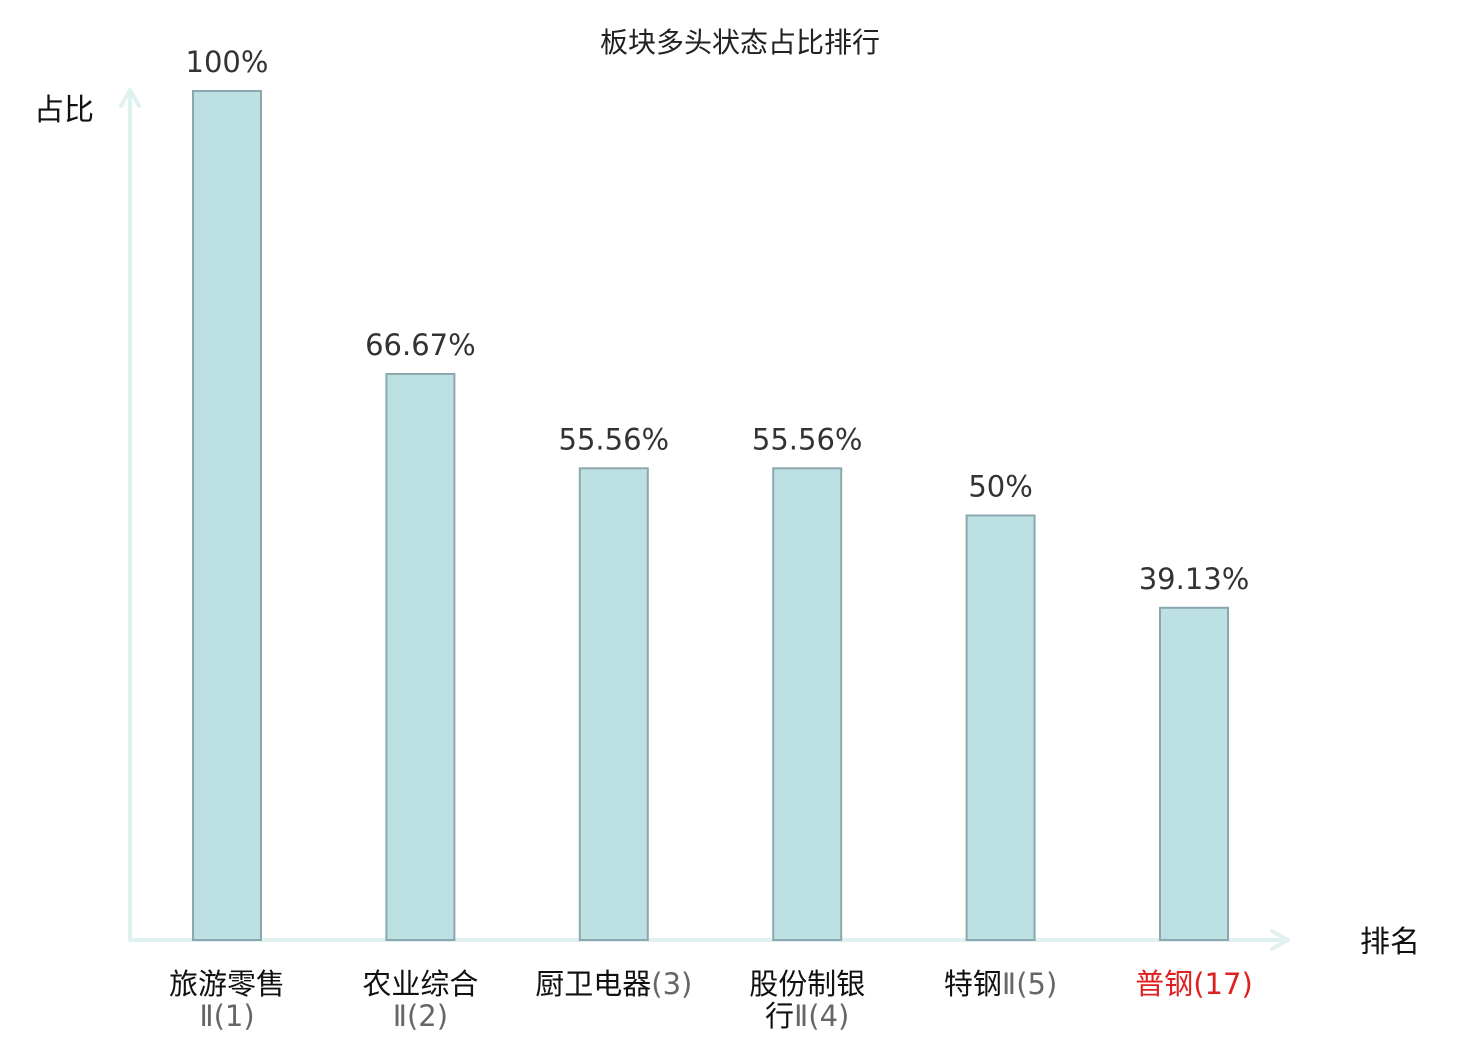 The width and height of the screenshot is (1480, 1040). Describe the element at coordinates (1029, 984) in the screenshot. I see `category-rank: Ⅱ(5)` at that location.